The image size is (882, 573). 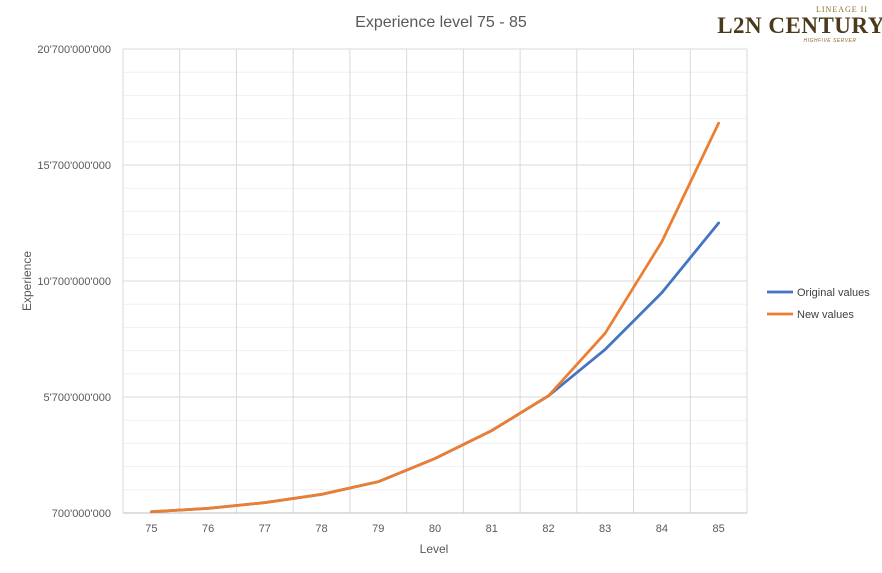 What do you see at coordinates (830, 41) in the screenshot?
I see `logo-sub-text: HIGHFIVE SERVER` at bounding box center [830, 41].